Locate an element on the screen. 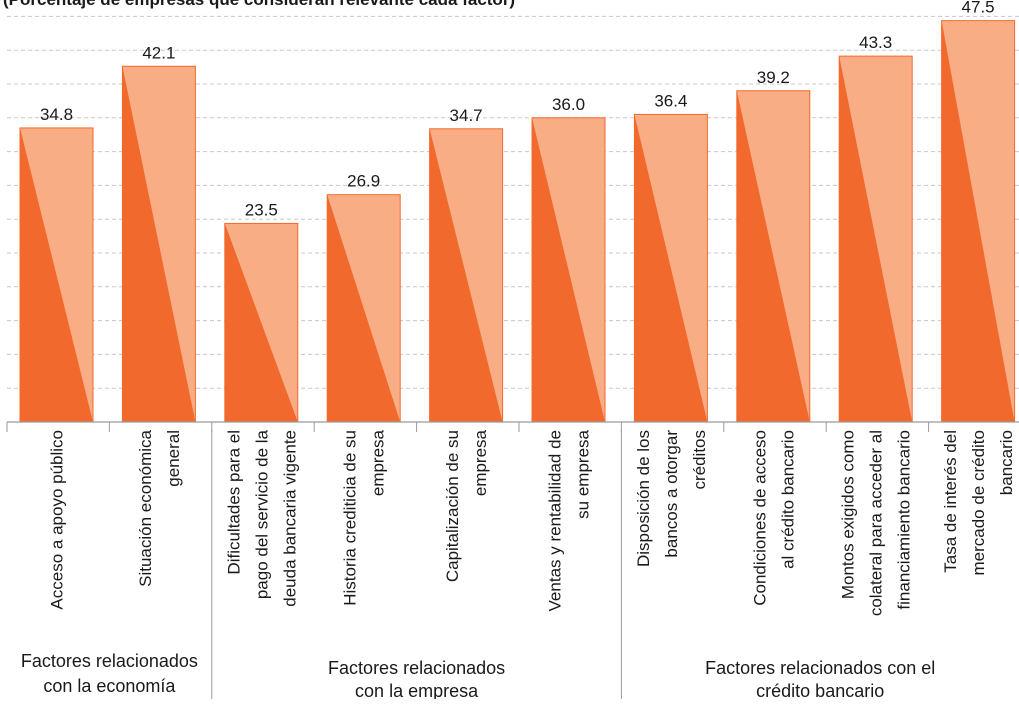 The height and width of the screenshot is (704, 1019). data-label: 26.9 is located at coordinates (363, 181).